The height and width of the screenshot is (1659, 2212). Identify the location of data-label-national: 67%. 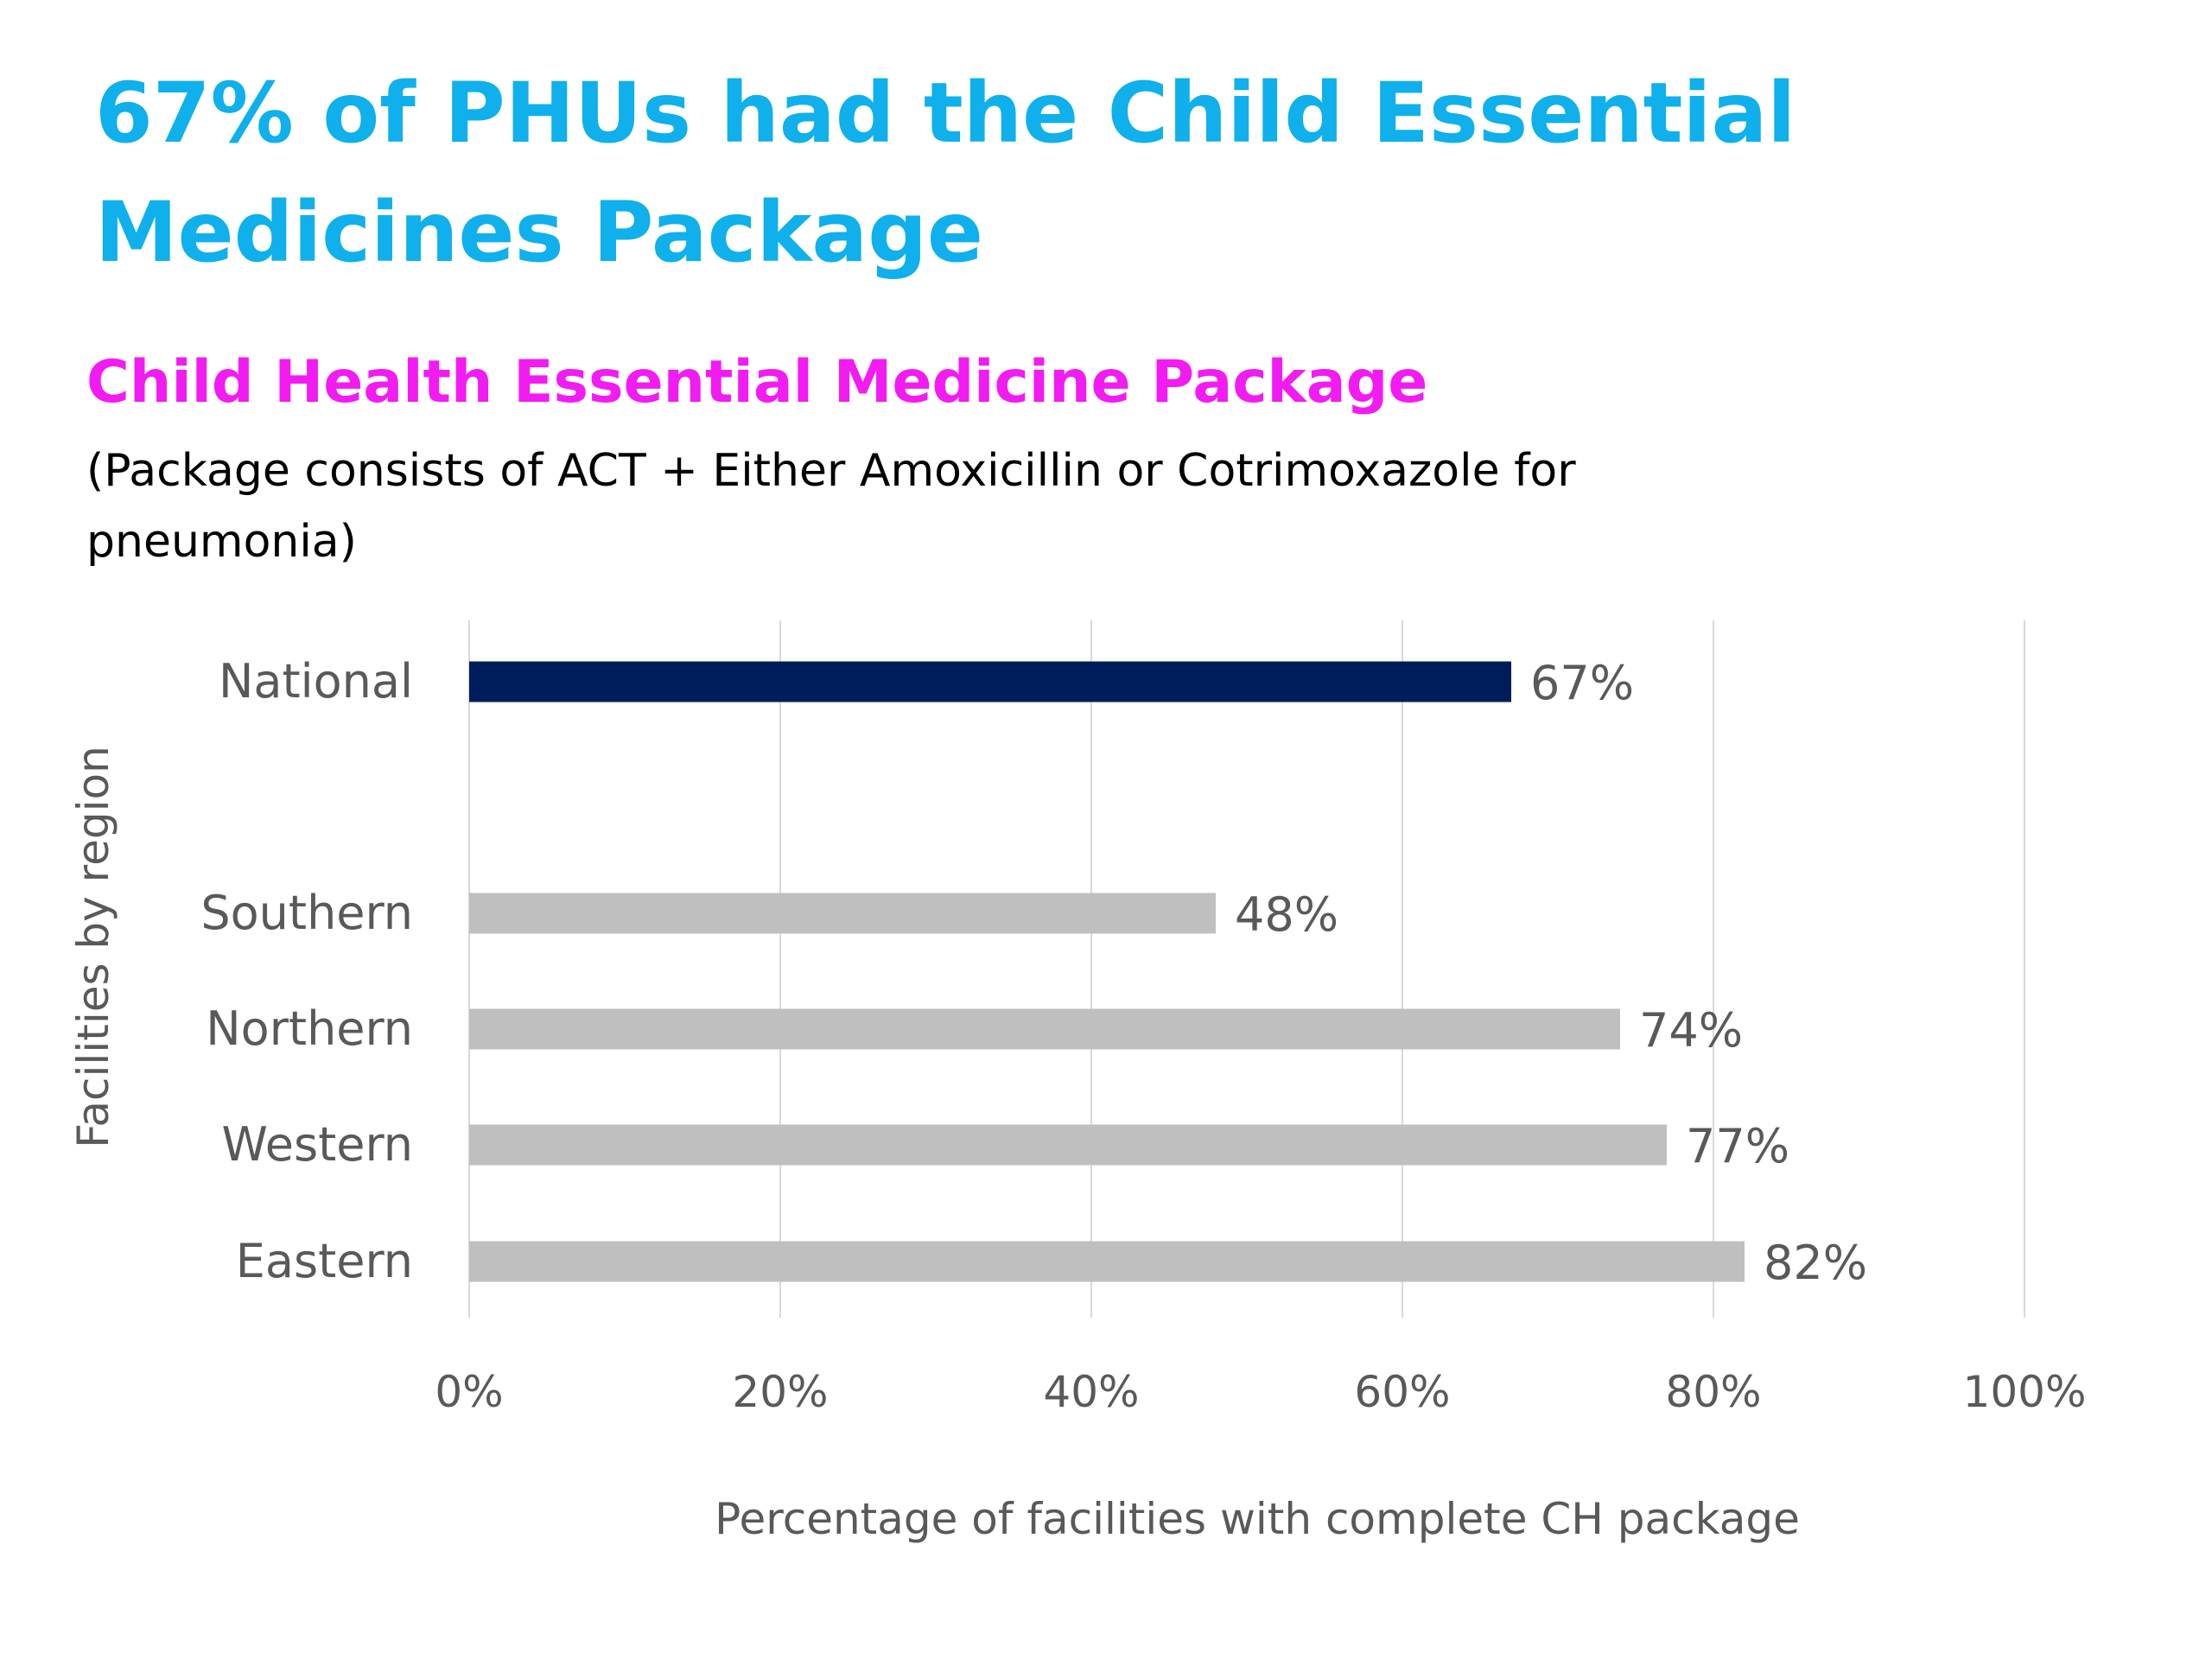
(1582, 683).